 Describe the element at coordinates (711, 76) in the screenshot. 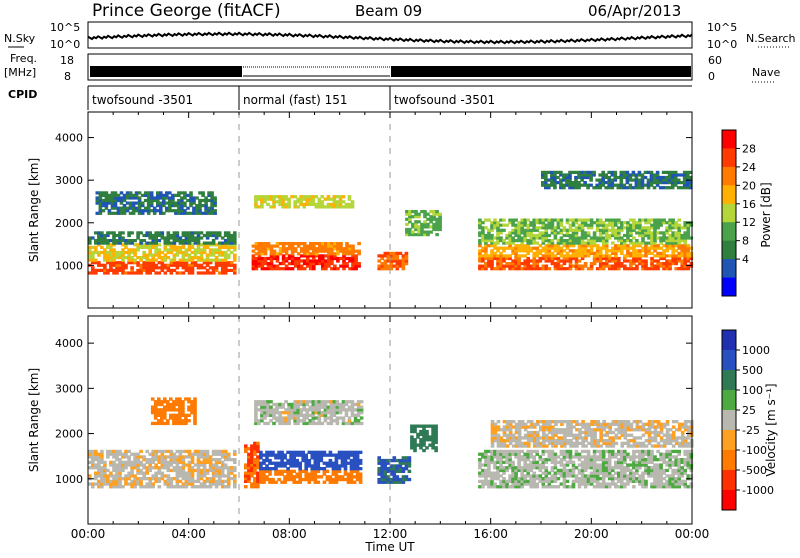

I see `nave-tick-bottom: 0` at that location.